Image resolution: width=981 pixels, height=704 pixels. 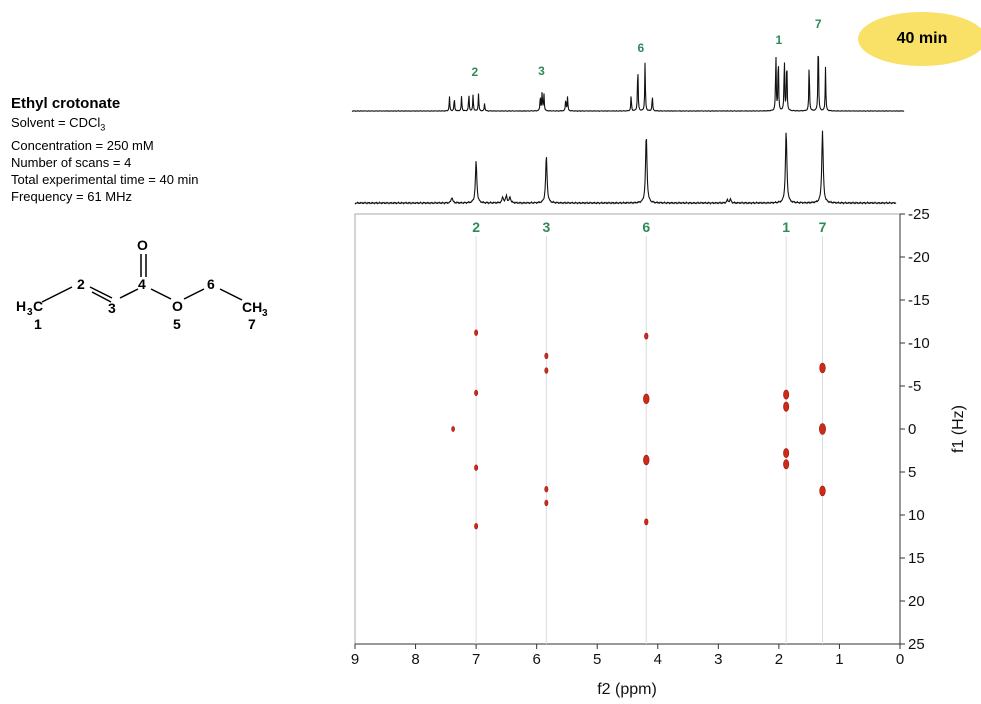 I want to click on x-tick-label: 5, so click(x=597, y=659).